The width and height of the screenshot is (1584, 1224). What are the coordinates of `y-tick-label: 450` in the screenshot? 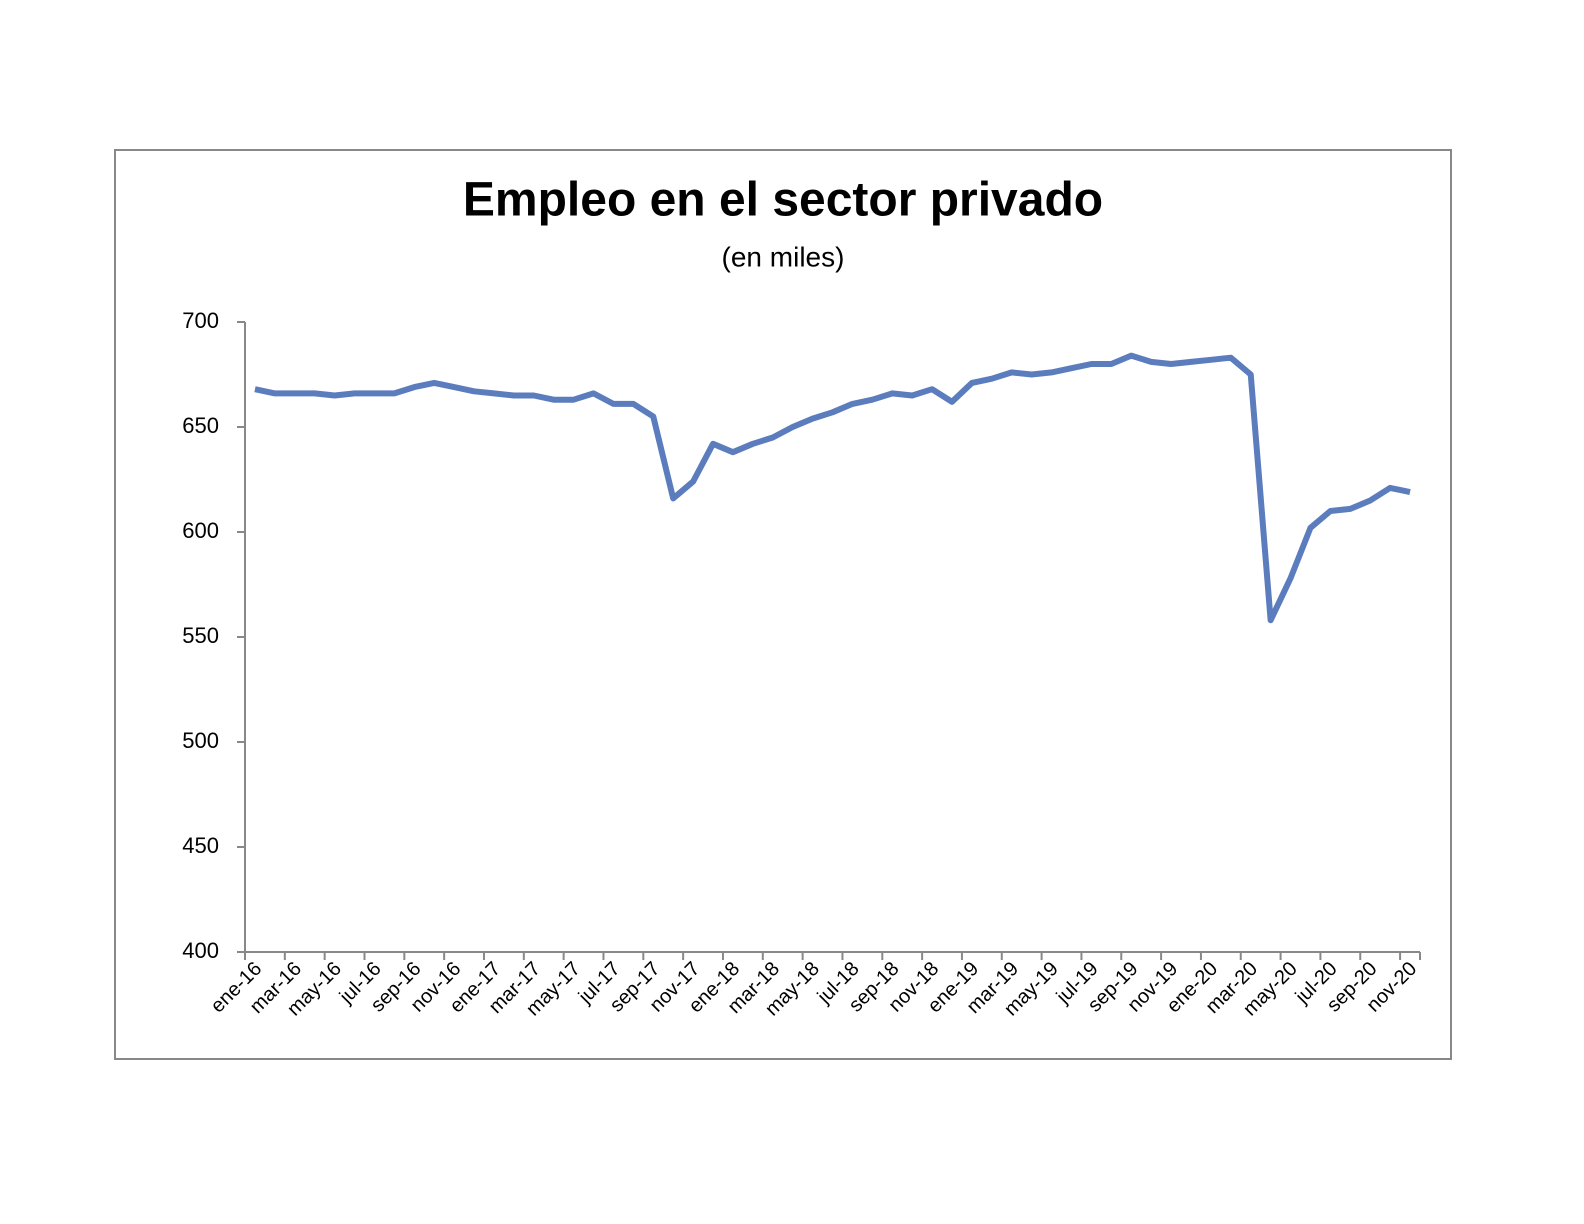 It's located at (200, 845).